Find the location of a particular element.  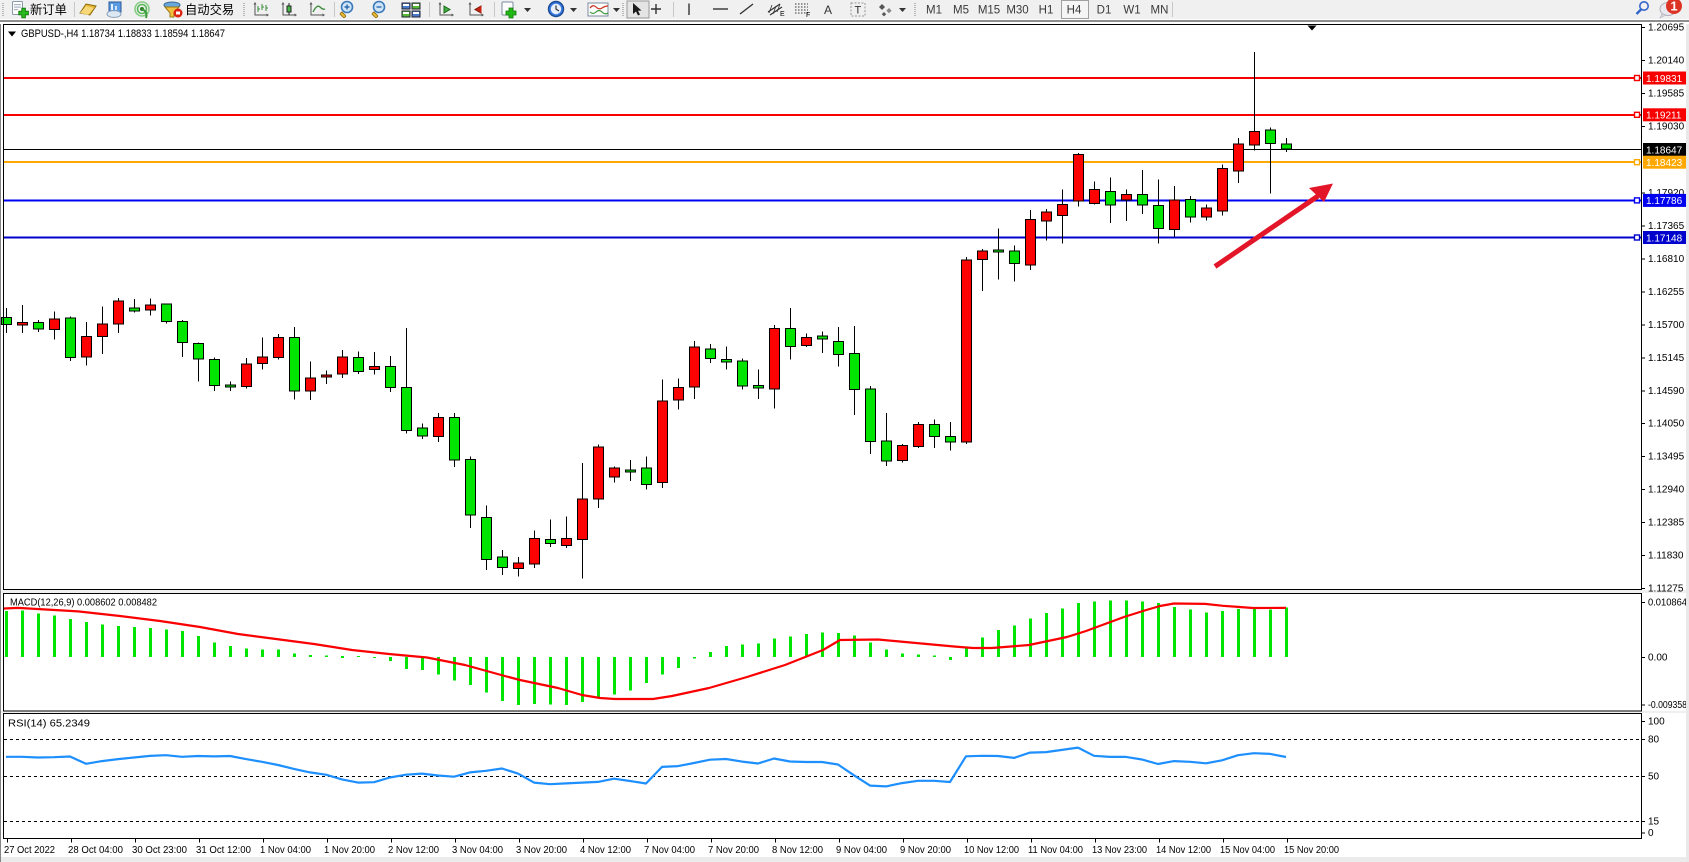

svg-text: F is located at coordinates (808, 15).